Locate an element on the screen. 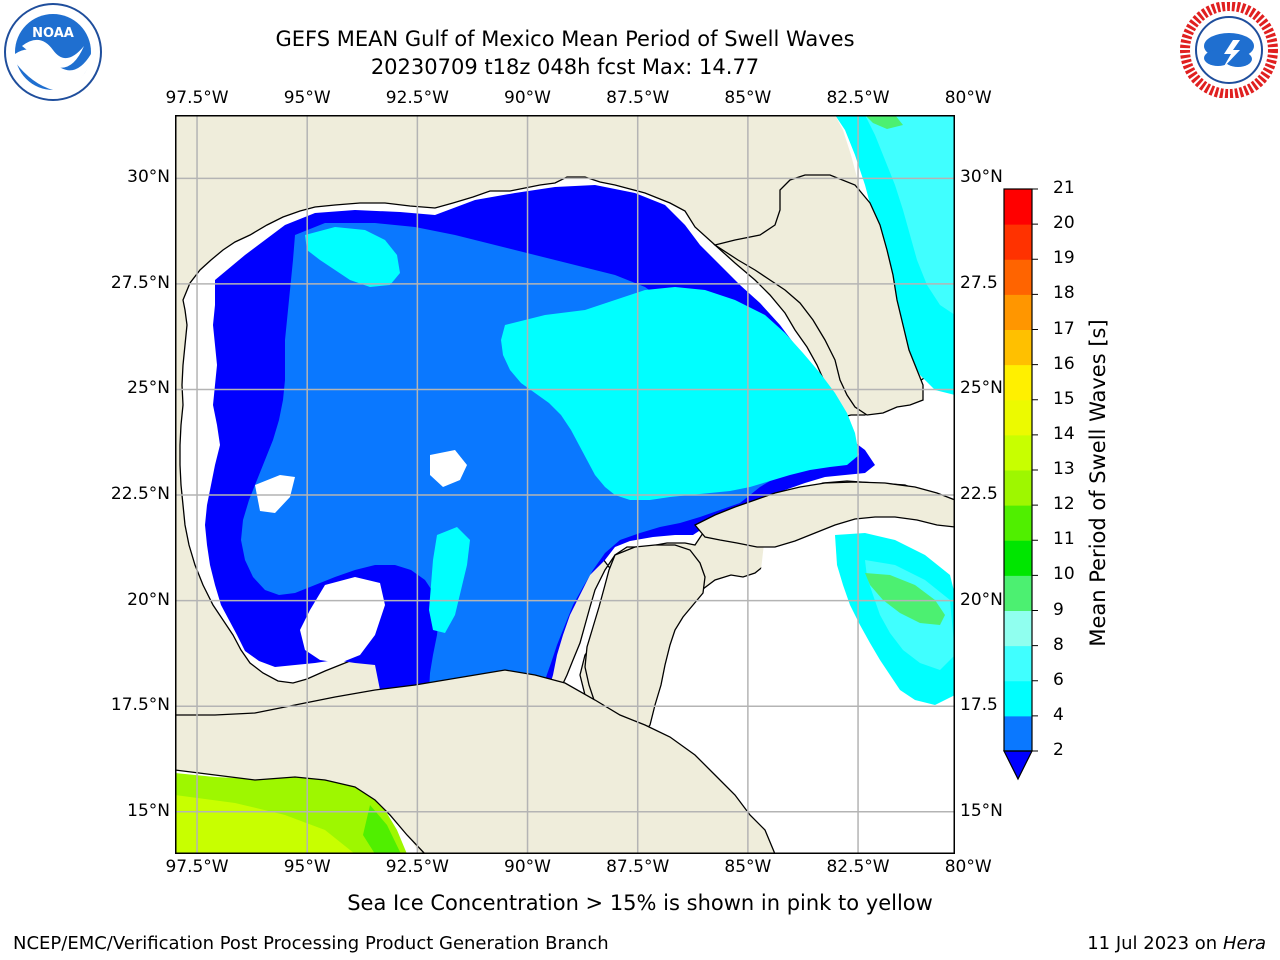 The height and width of the screenshot is (960, 1280). lat-label-right: 15°N is located at coordinates (981, 810).